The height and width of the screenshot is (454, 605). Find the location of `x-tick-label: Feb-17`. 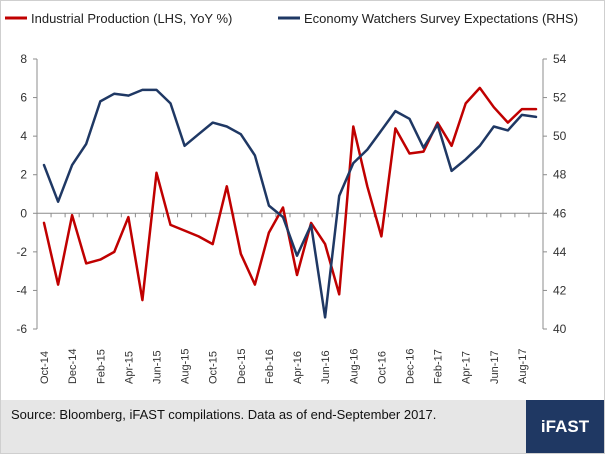

x-tick-label: Feb-17 is located at coordinates (439, 366).